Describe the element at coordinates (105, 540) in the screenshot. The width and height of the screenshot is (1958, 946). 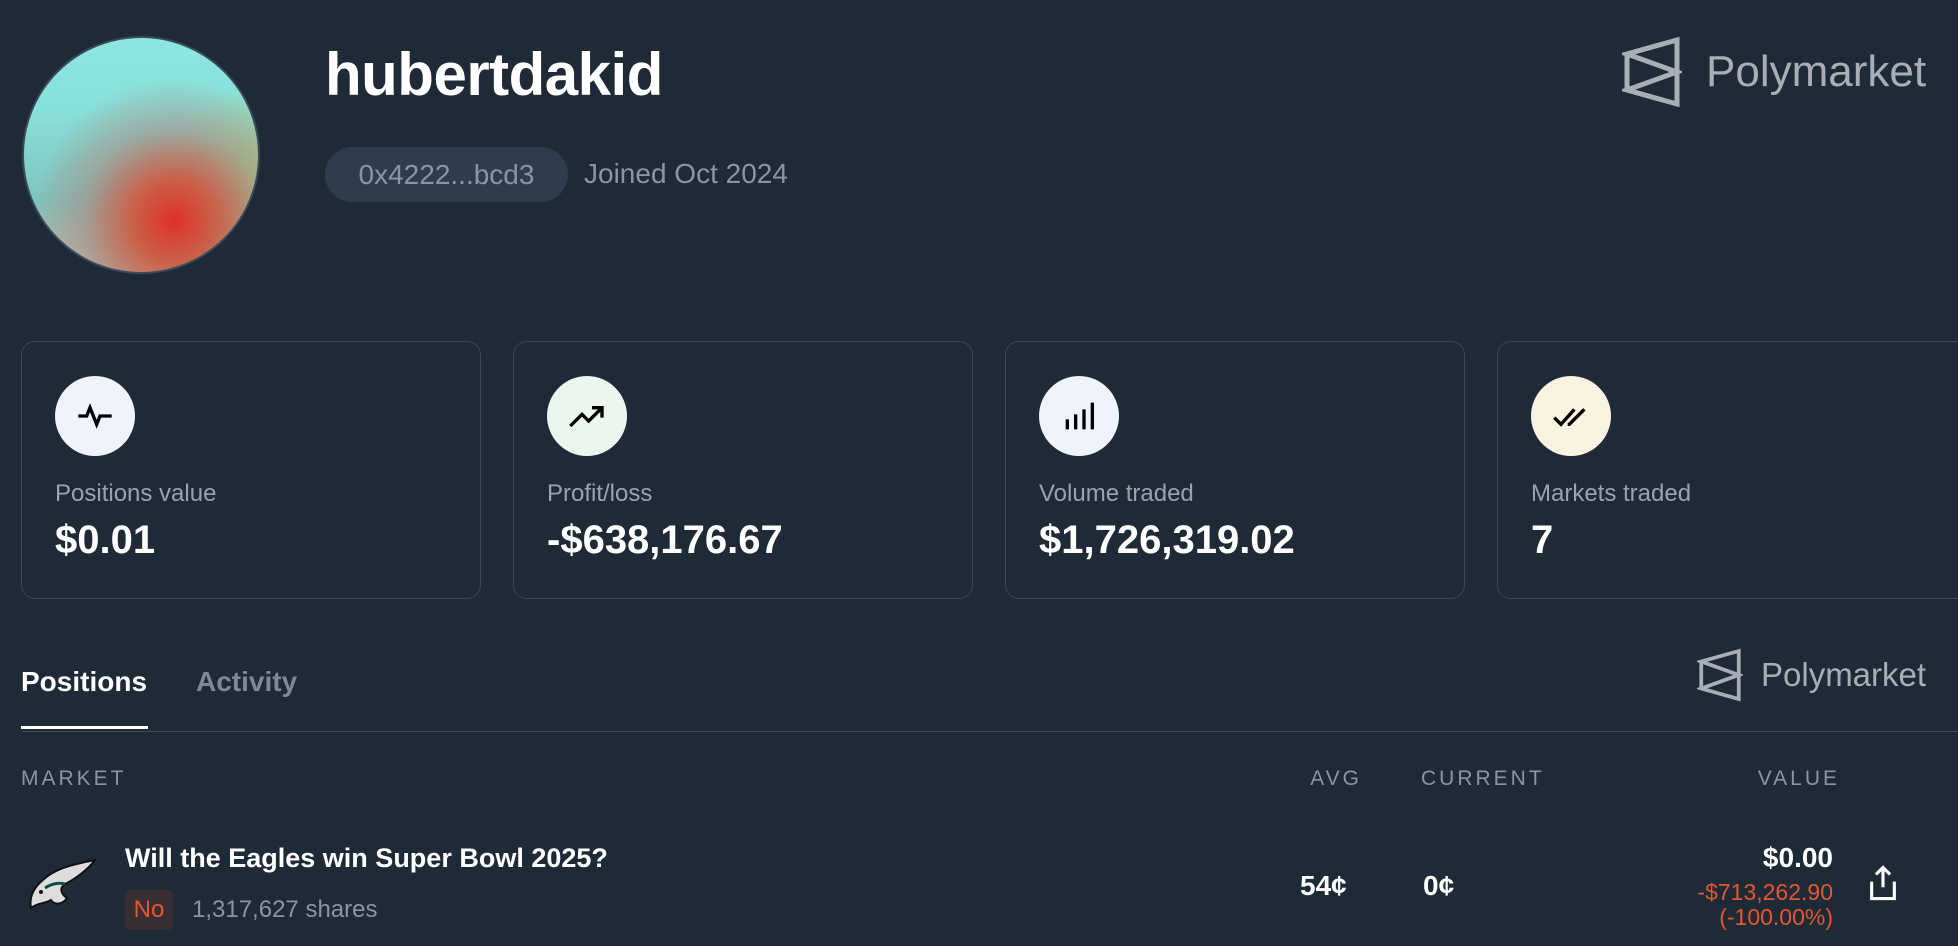
I see `stat-value: $0.01` at that location.